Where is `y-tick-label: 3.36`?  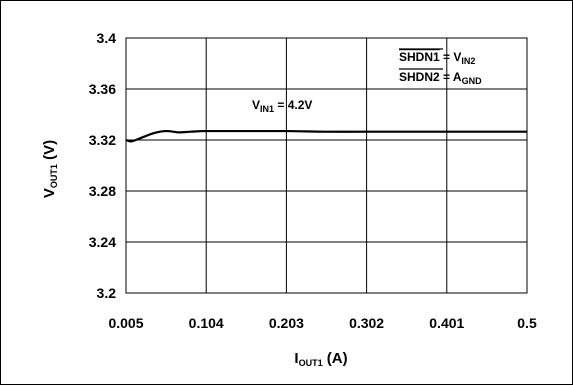
y-tick-label: 3.36 is located at coordinates (102, 89).